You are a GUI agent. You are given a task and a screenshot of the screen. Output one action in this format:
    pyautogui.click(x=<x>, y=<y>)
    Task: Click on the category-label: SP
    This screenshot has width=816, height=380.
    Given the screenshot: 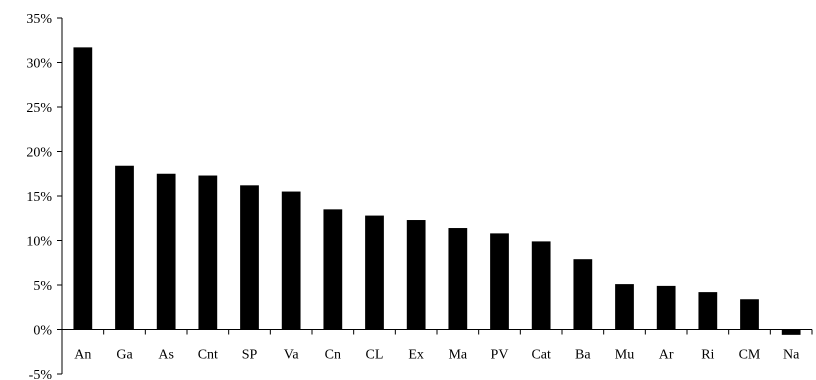 What is the action you would take?
    pyautogui.click(x=250, y=355)
    